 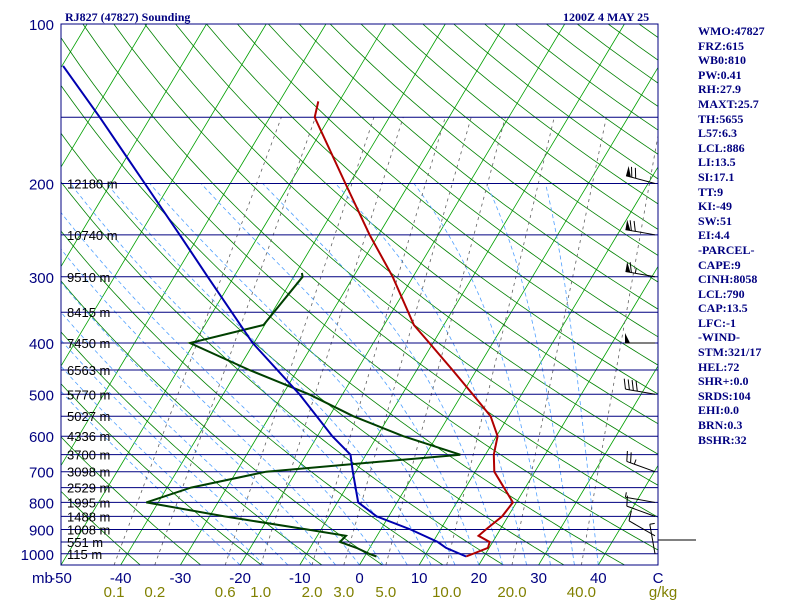 What do you see at coordinates (41, 25) in the screenshot?
I see `pressure-tick-label: 100` at bounding box center [41, 25].